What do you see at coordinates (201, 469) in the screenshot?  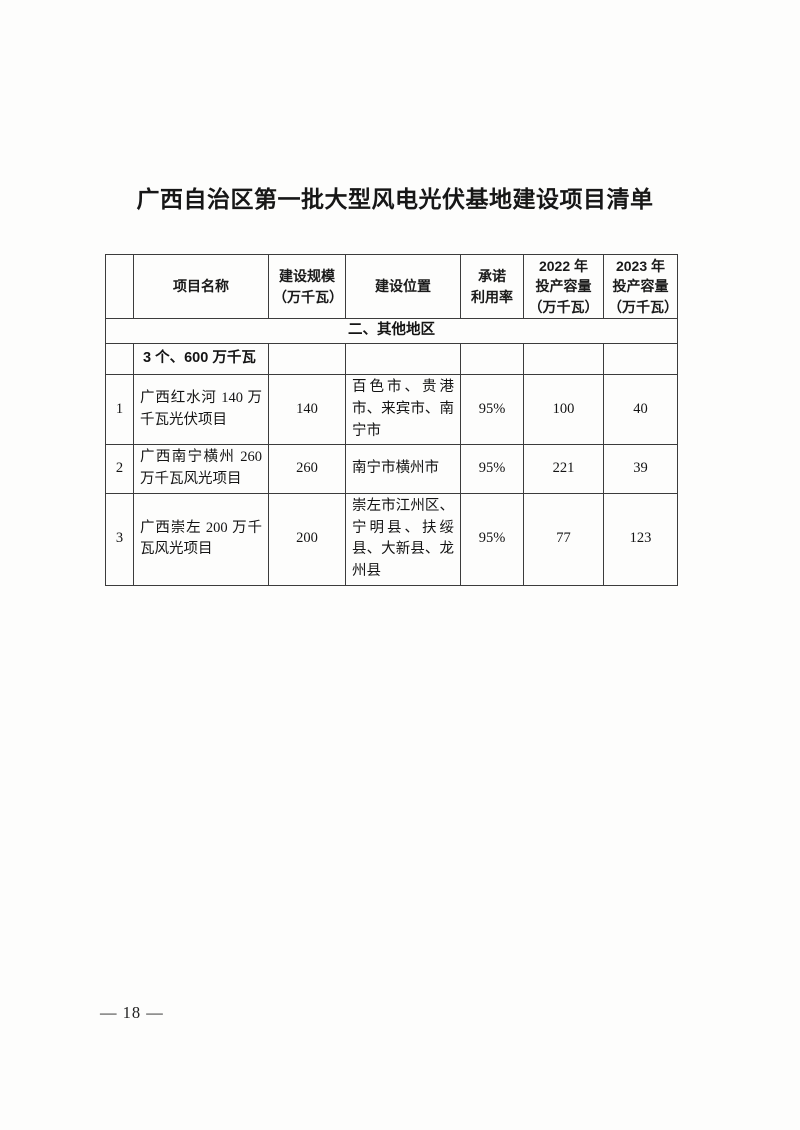 I see `project-name: 广西南宁横州 260 万千瓦风光项目` at bounding box center [201, 469].